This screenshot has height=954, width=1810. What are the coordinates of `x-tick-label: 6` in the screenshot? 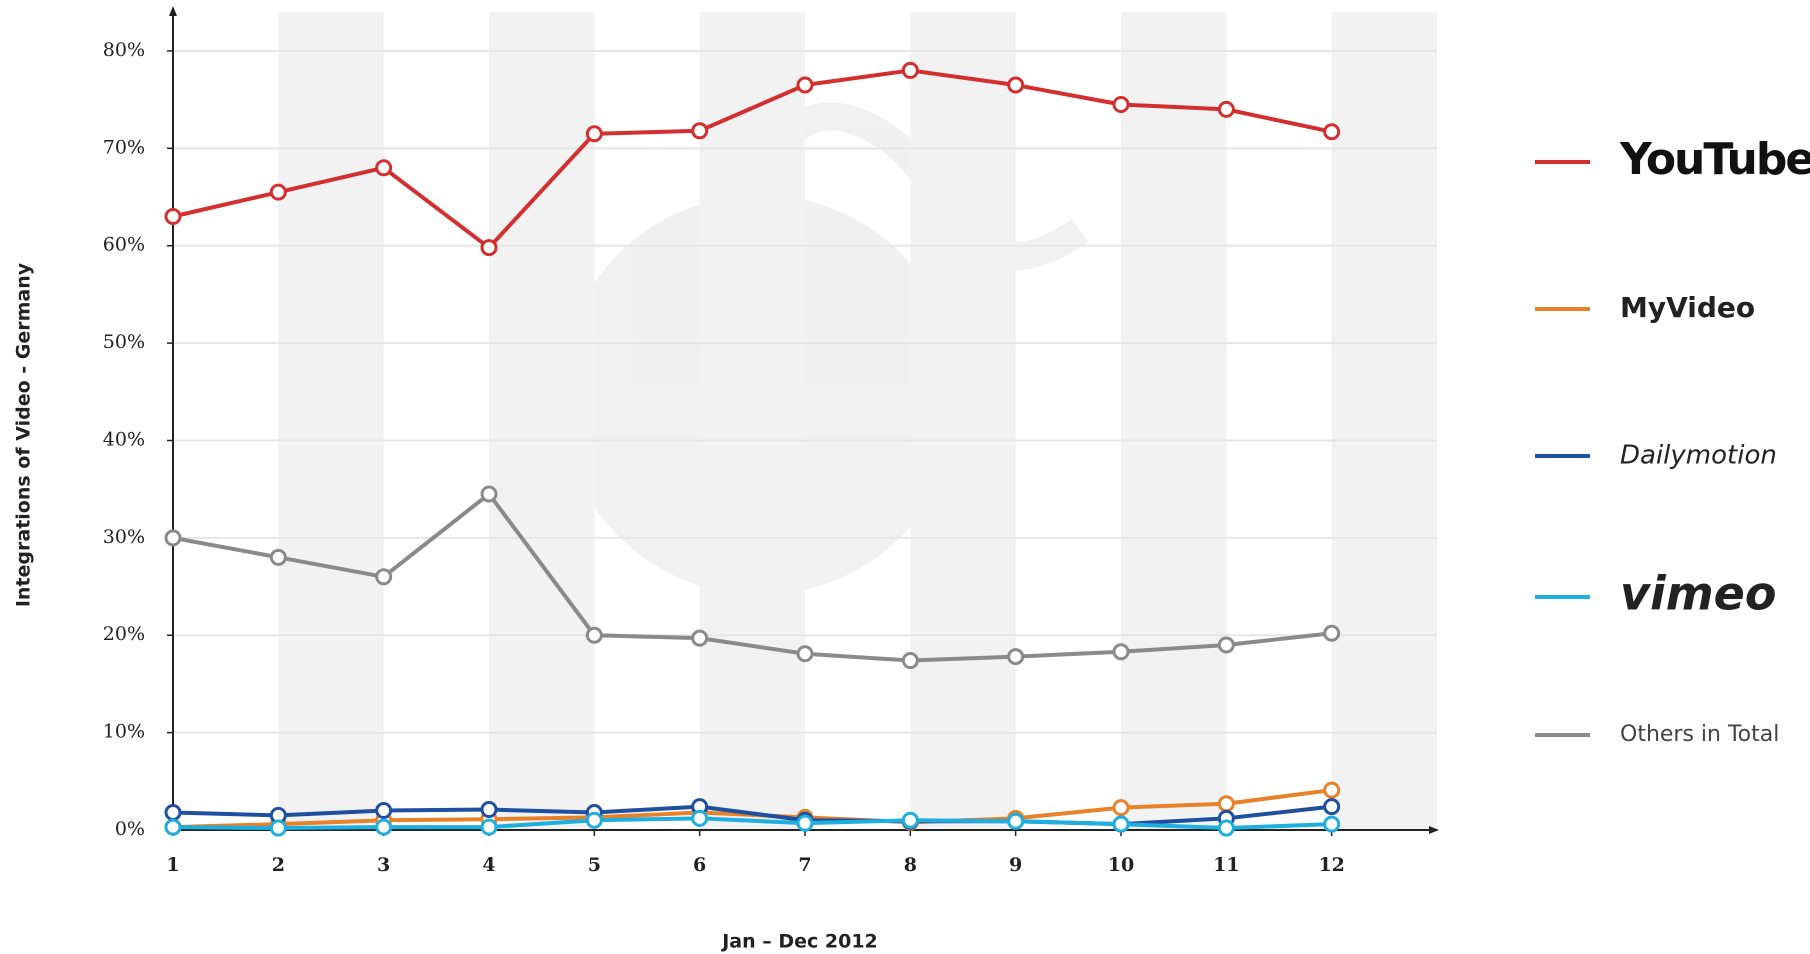 It's located at (699, 865).